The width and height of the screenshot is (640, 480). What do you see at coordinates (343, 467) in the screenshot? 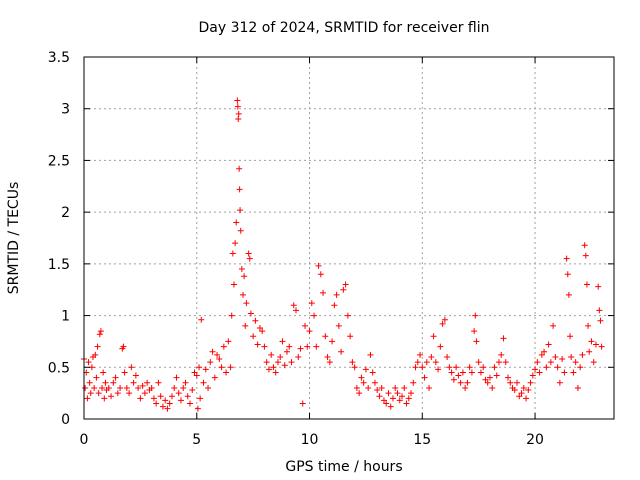
I see `x-axis-label: GPS time / hours` at bounding box center [343, 467].